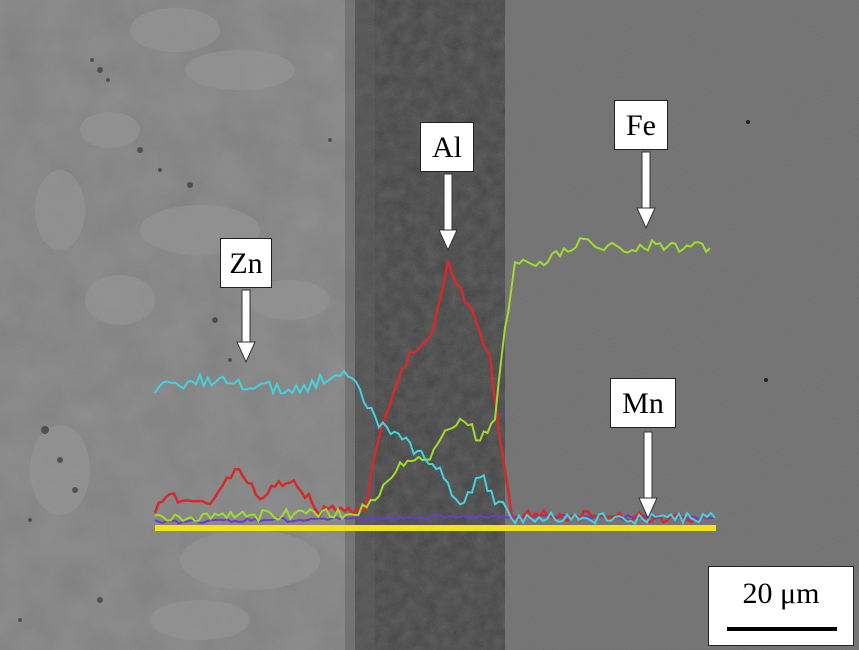 This screenshot has width=859, height=650. I want to click on label-zn: Zn, so click(246, 263).